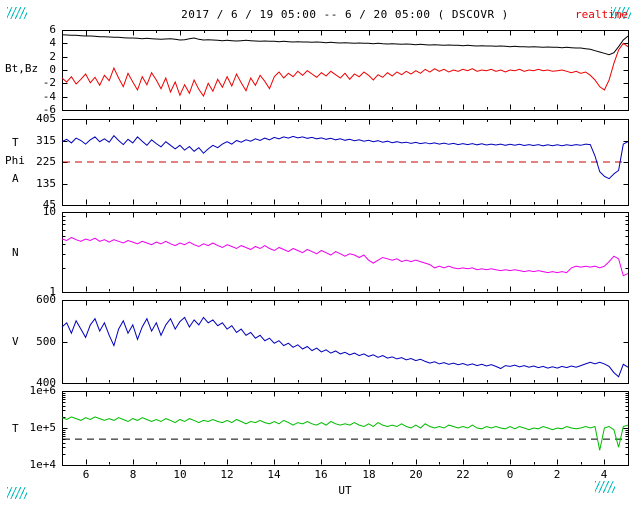 The image size is (640, 512). What do you see at coordinates (605, 487) in the screenshot?
I see `corner-hatch-bottom-right` at bounding box center [605, 487].